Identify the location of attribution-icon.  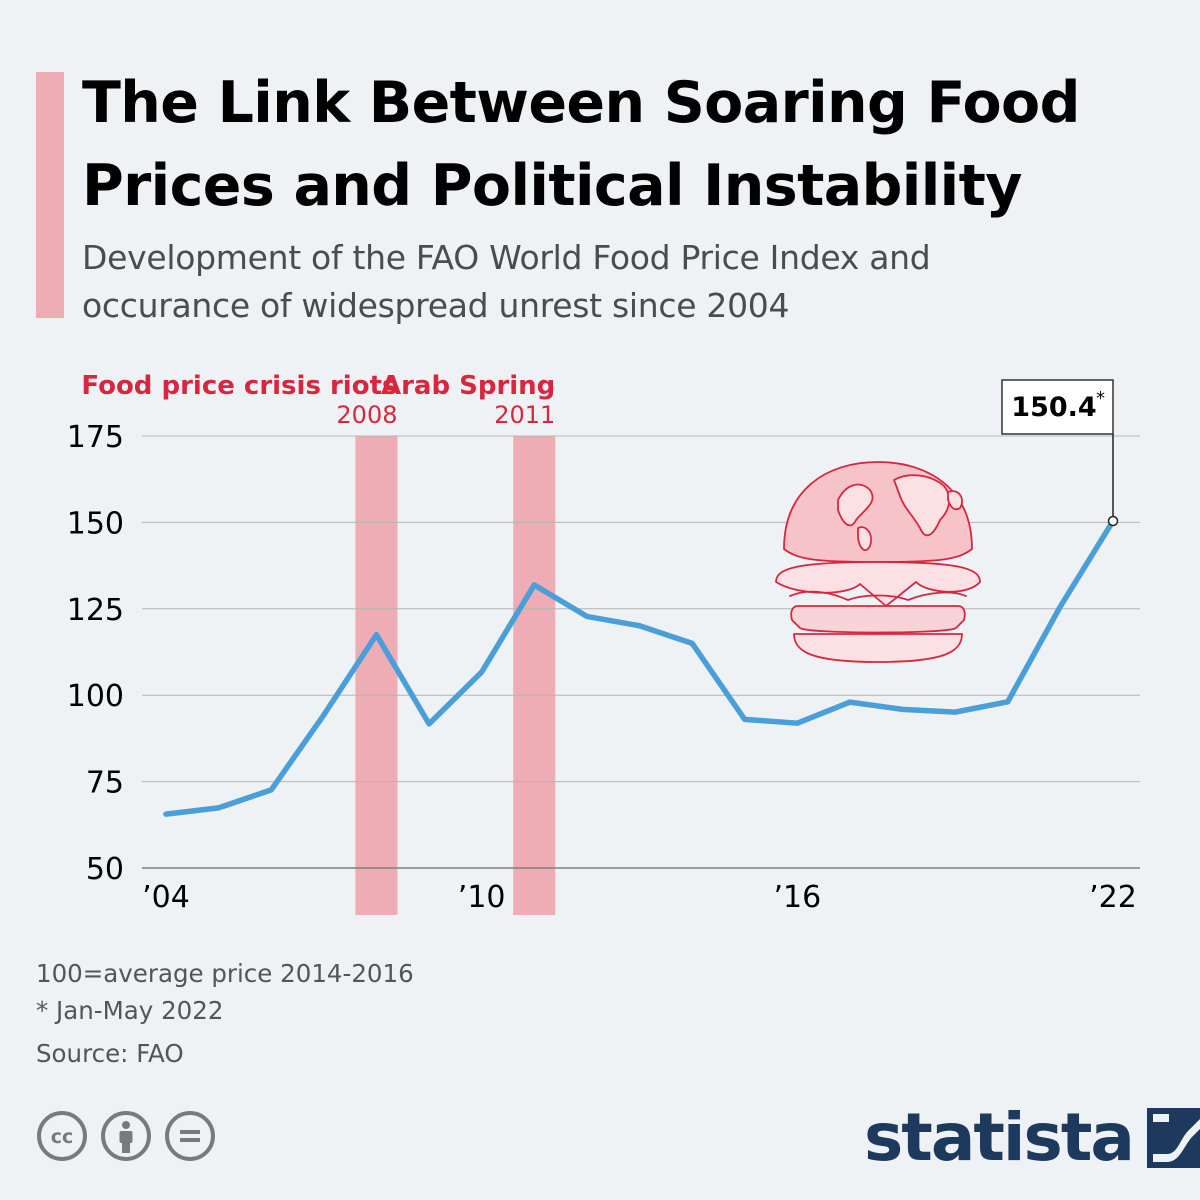
(126, 1136).